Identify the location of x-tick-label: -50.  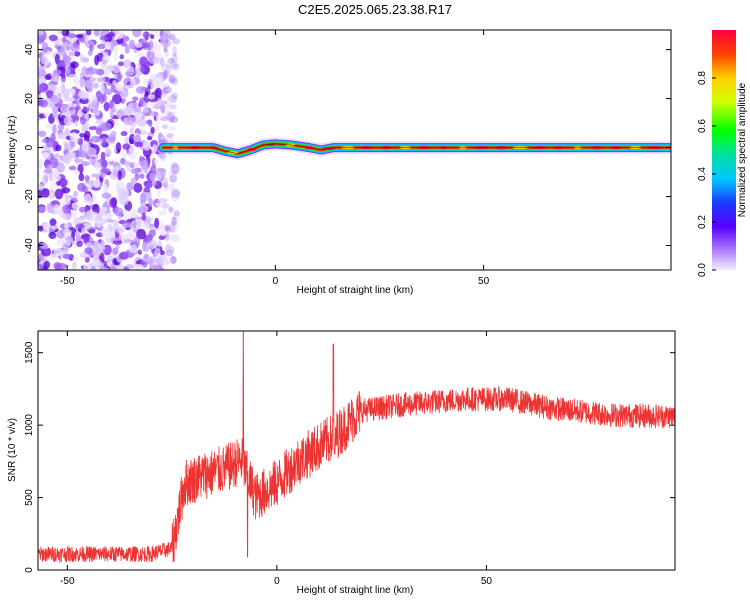
(67, 281).